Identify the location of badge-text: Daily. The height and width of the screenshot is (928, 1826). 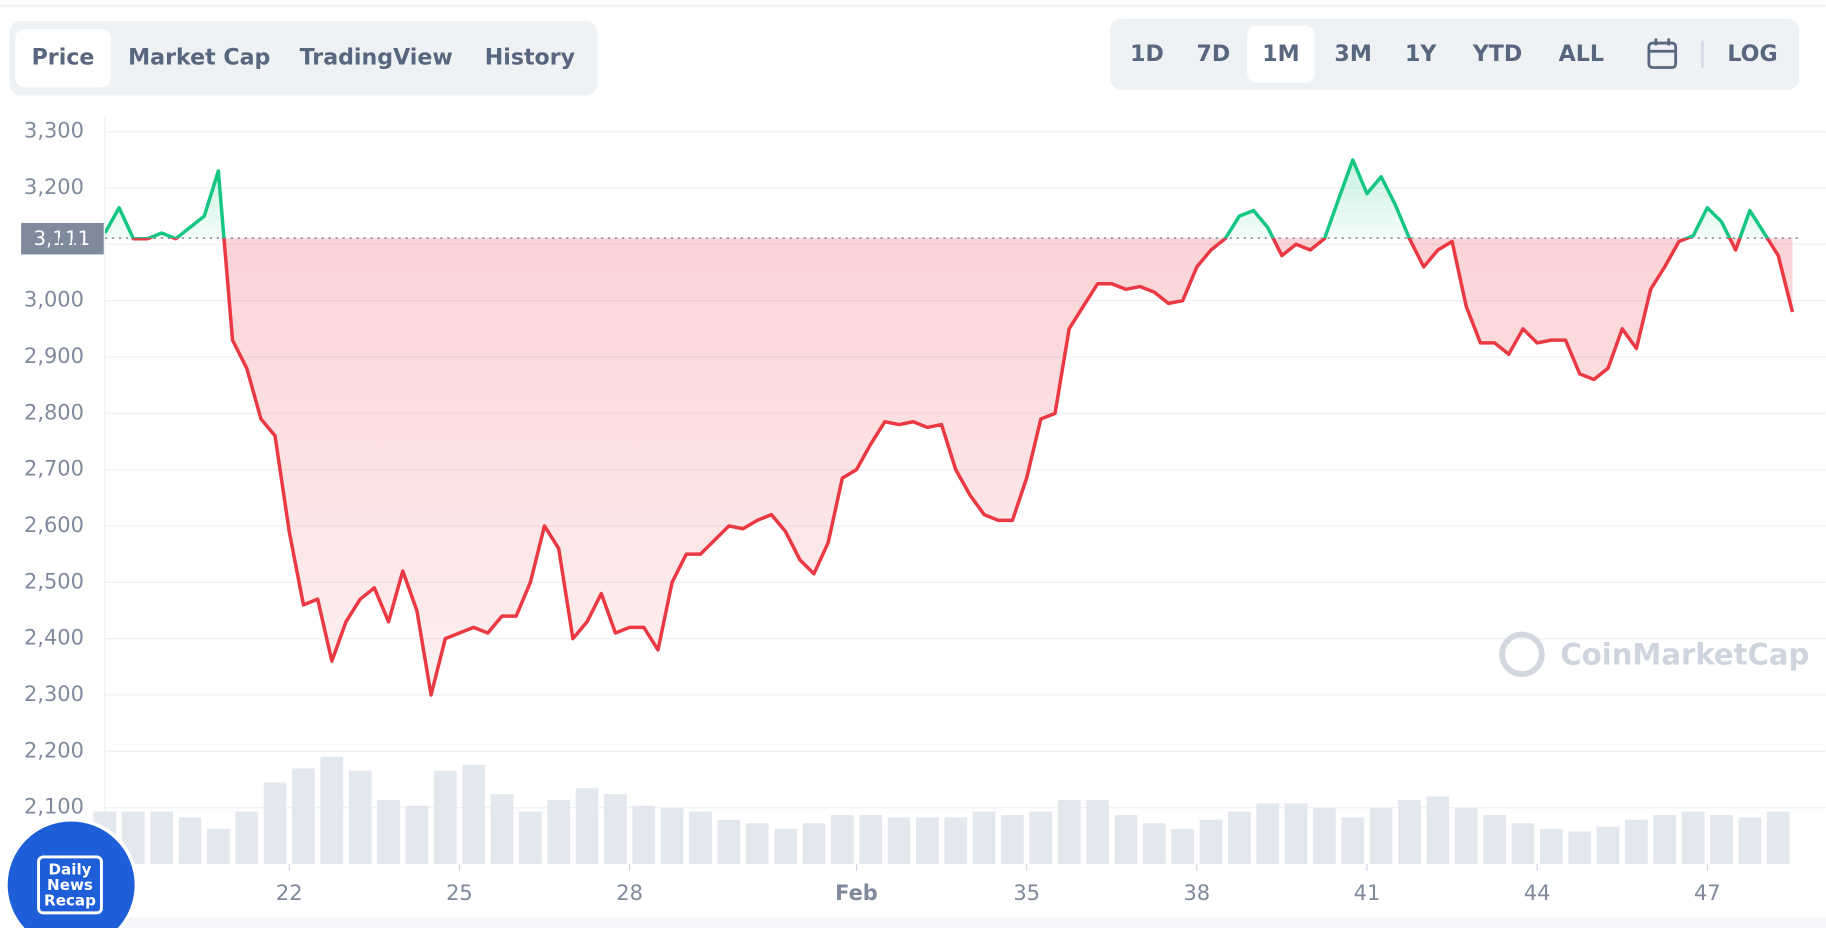
(69, 869).